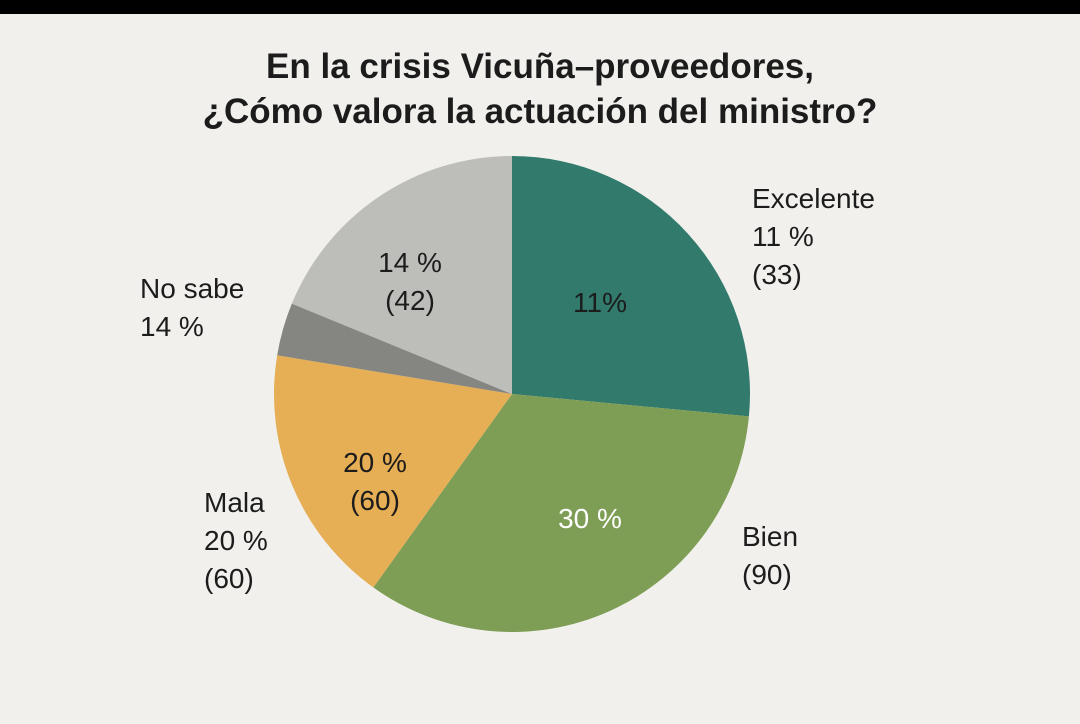  What do you see at coordinates (410, 300) in the screenshot?
I see `inner-label-no-sabe-line-2: (42)` at bounding box center [410, 300].